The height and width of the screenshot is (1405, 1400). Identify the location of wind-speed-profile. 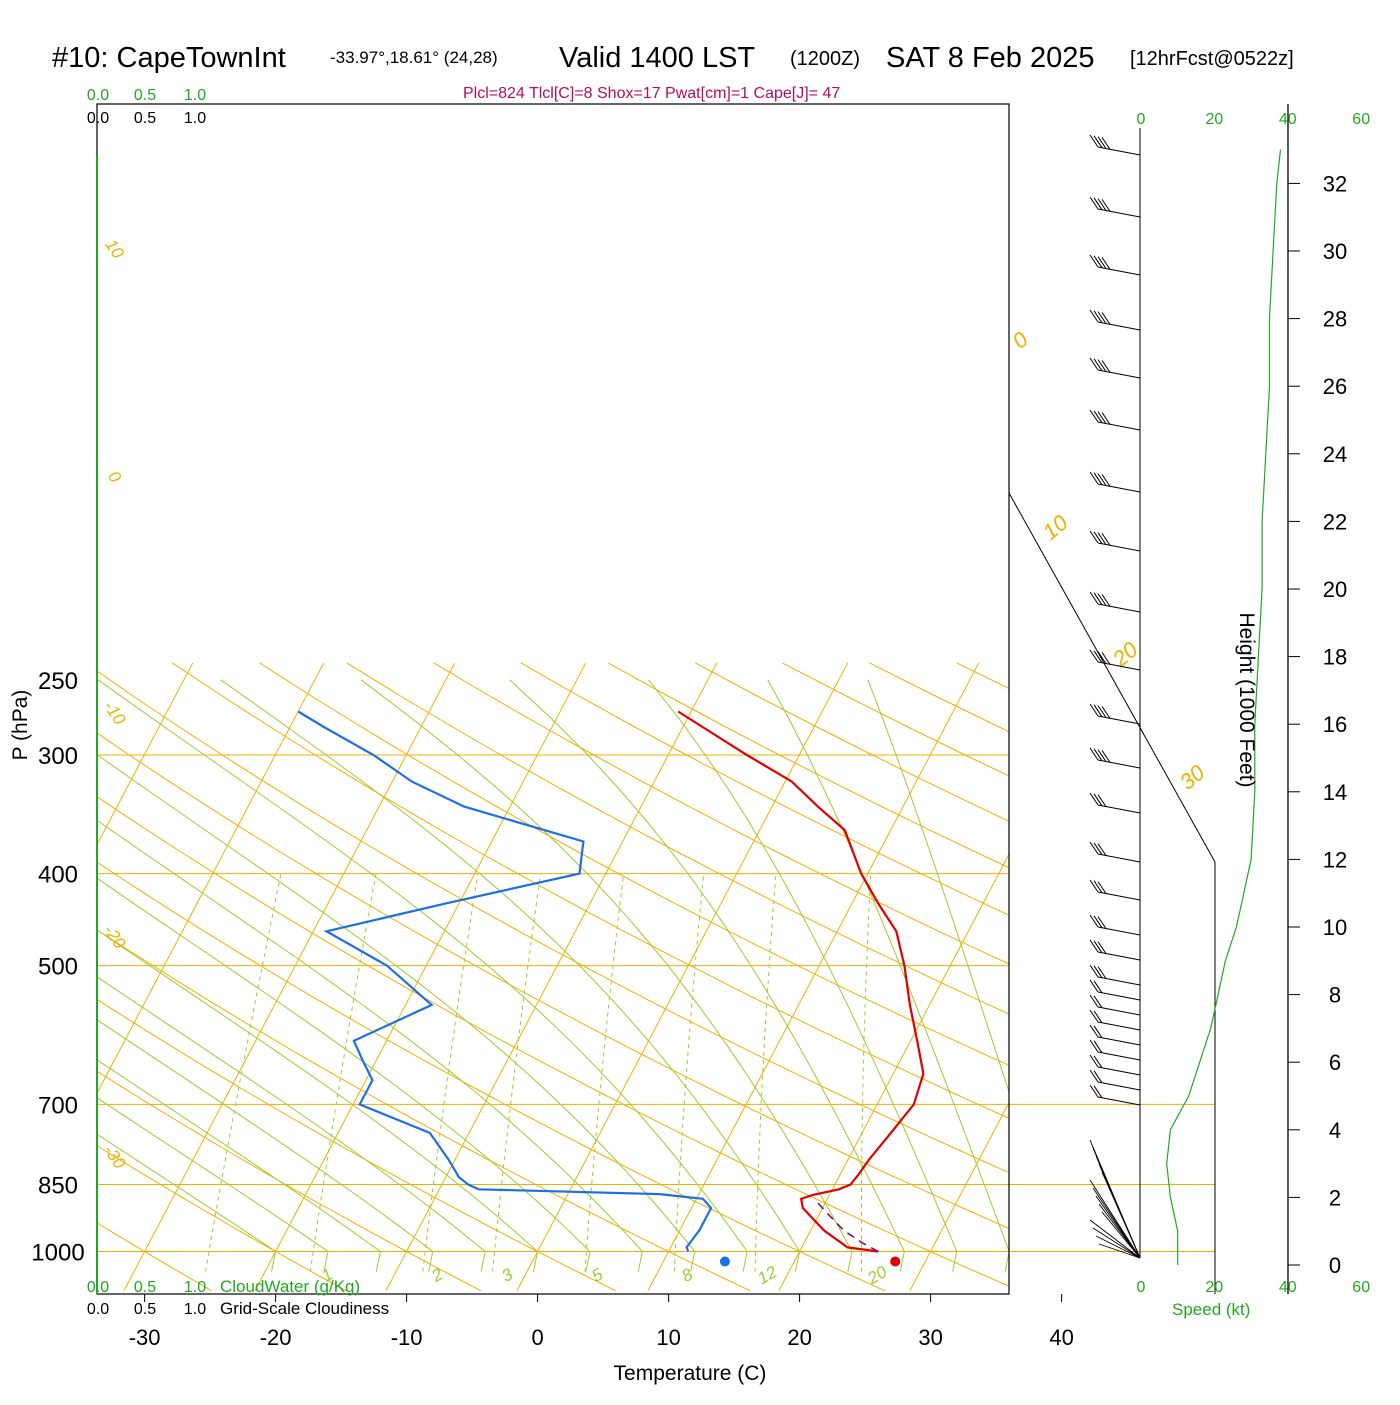
(1224, 707).